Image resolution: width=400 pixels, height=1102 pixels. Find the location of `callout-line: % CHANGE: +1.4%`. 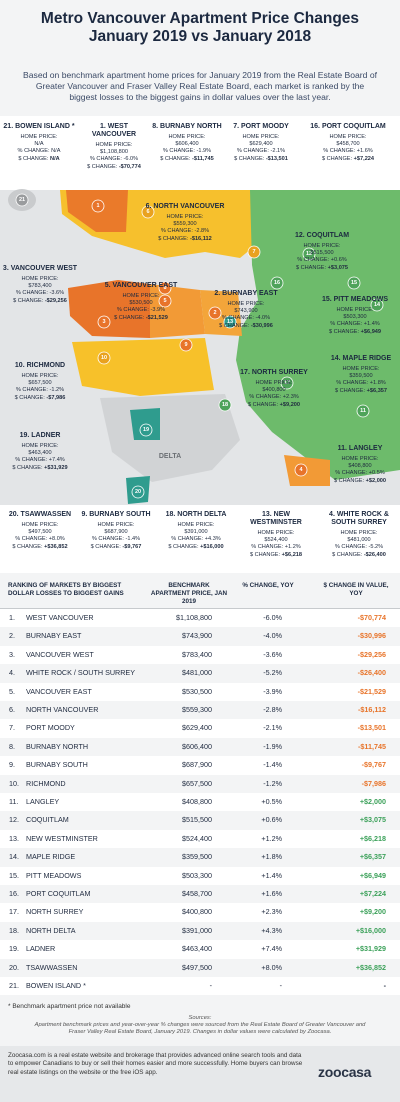

callout-line: % CHANGE: +1.4% is located at coordinates (355, 324).